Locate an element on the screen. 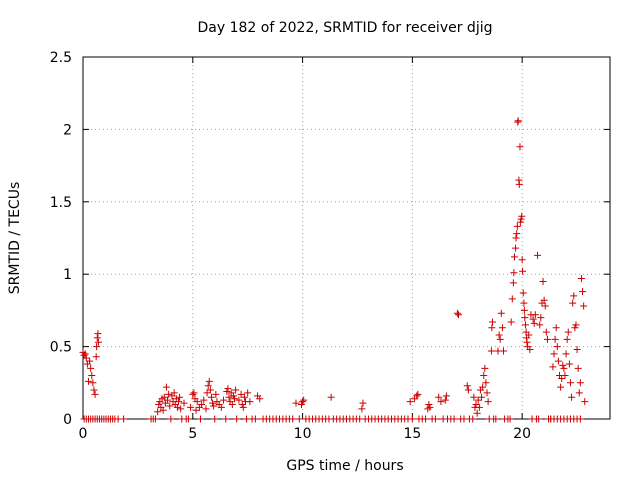 The image size is (640, 480). x-tick-label: 10 is located at coordinates (303, 434).